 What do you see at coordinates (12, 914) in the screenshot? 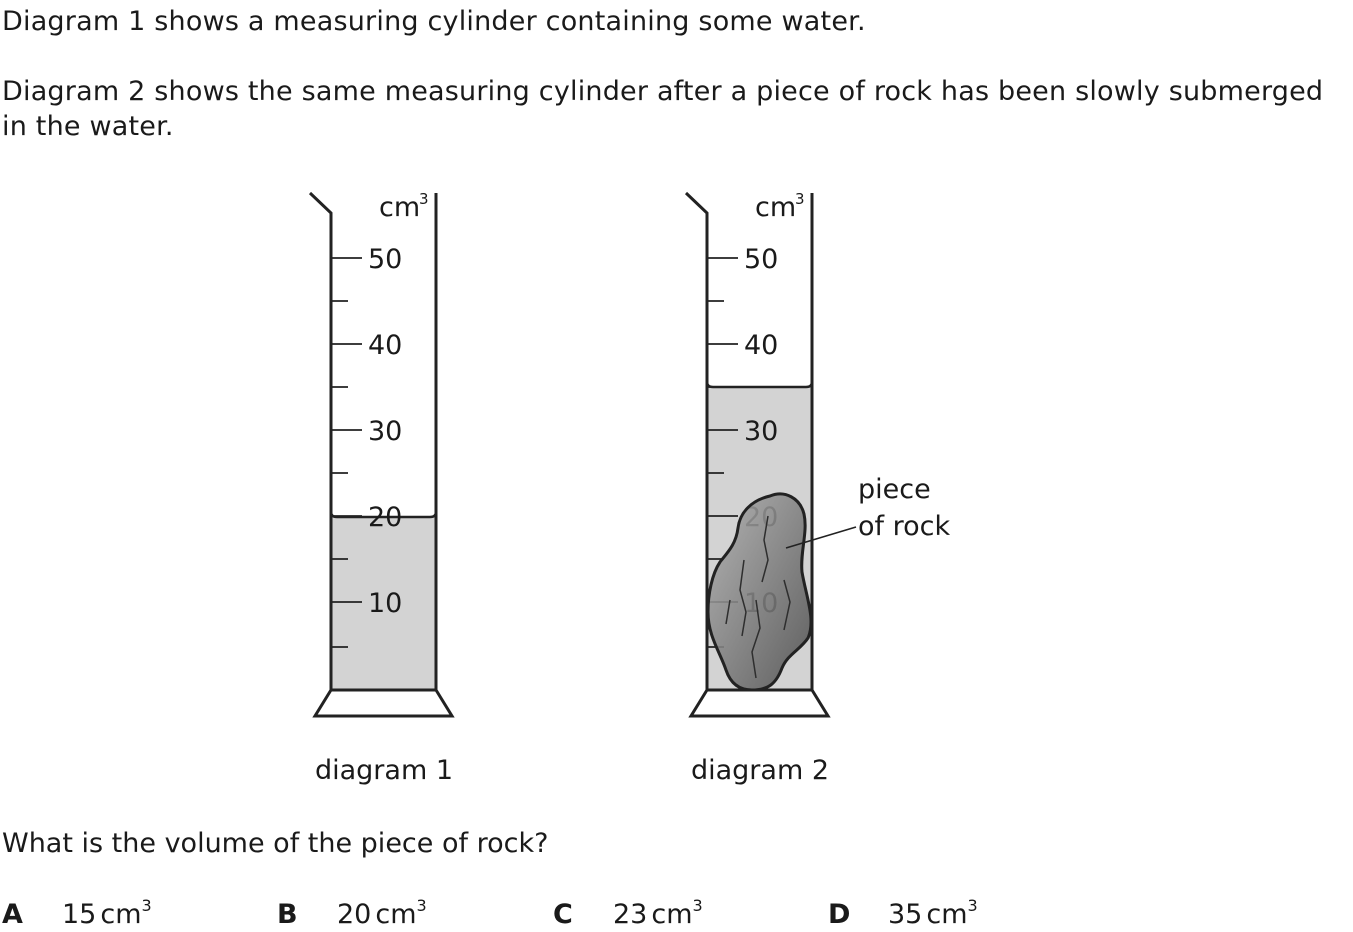
I see `option-a-letter: A` at bounding box center [12, 914].